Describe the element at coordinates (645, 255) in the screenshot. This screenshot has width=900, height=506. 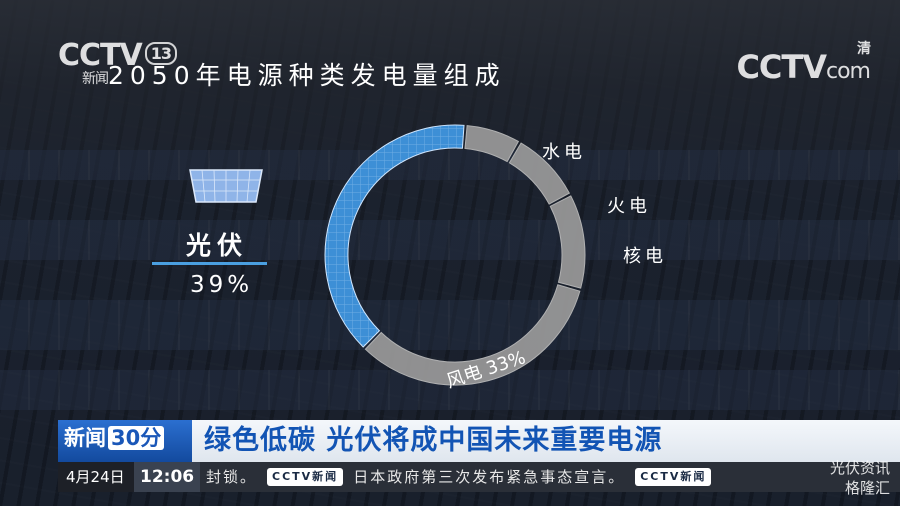
I see `label-nuclear: 核电` at that location.